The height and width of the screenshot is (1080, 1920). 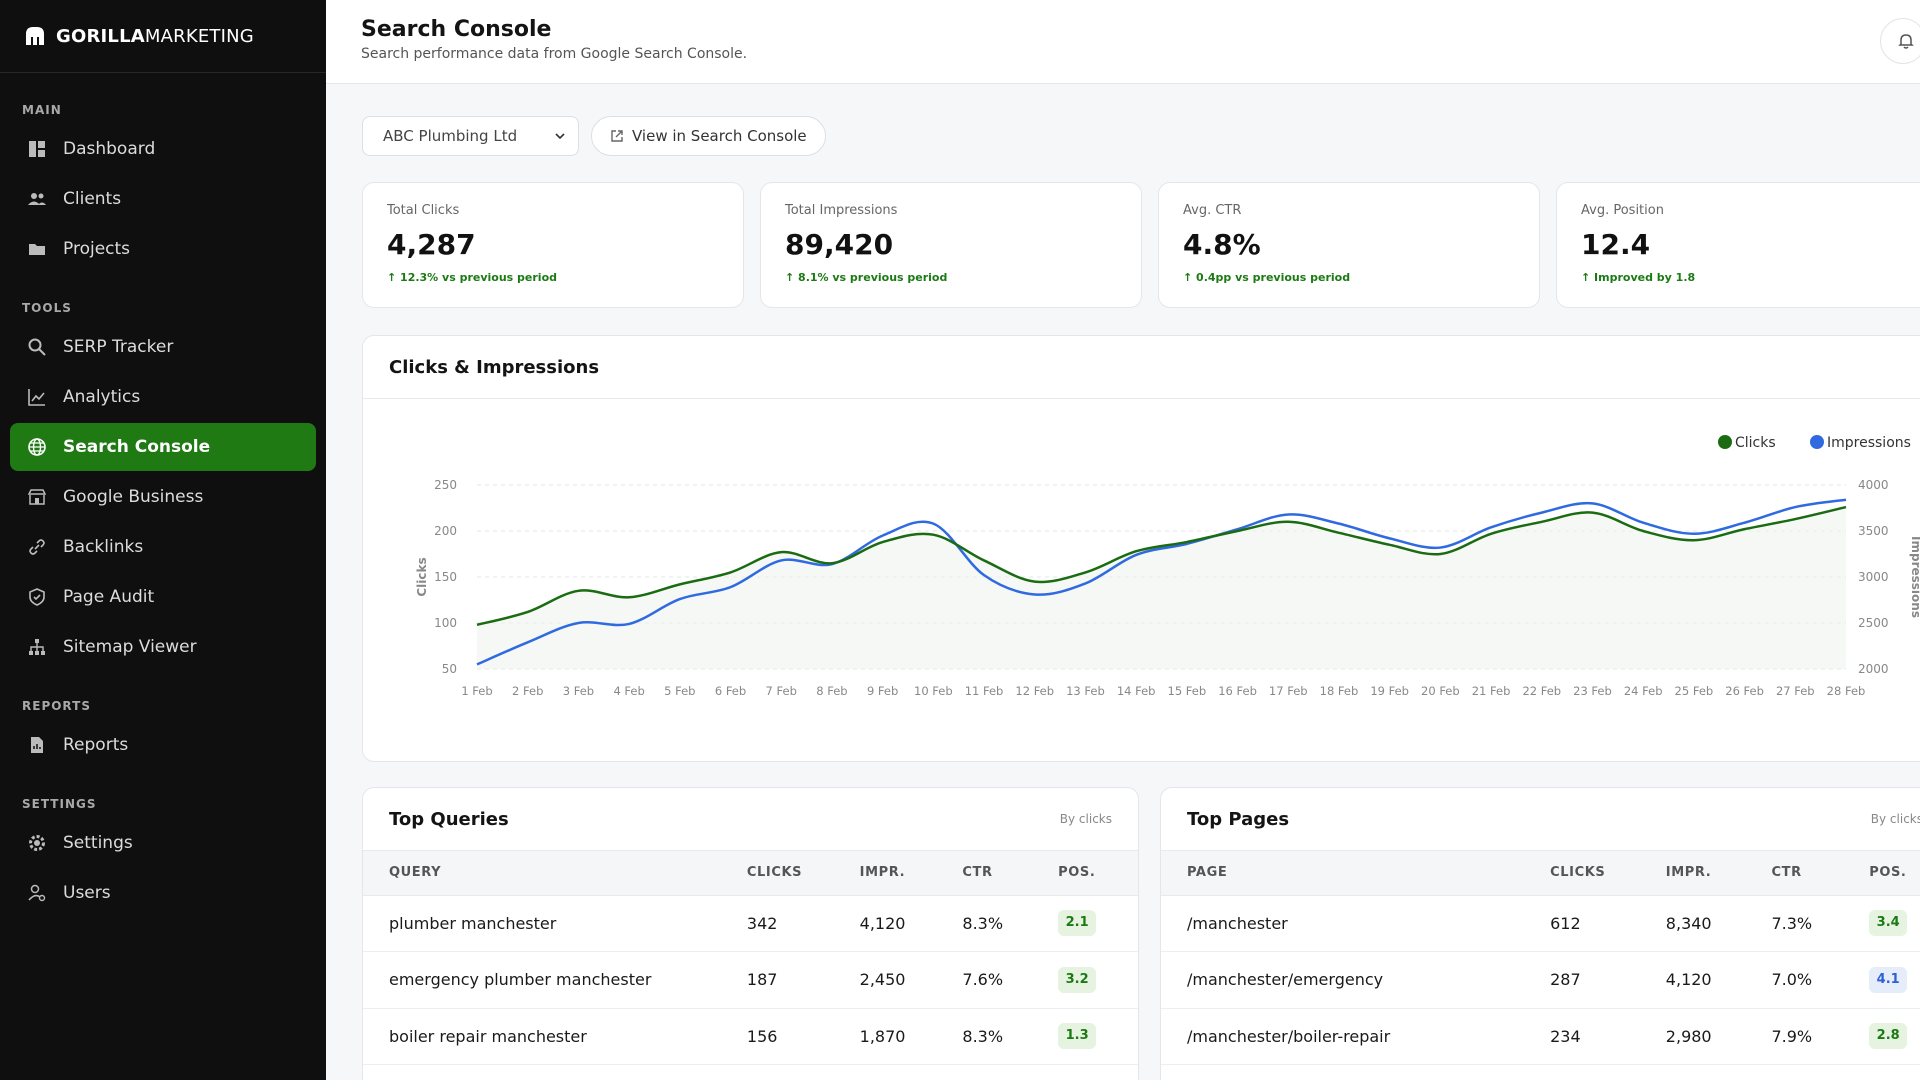 I want to click on sidebar-item-clients: Clients, so click(x=163, y=199).